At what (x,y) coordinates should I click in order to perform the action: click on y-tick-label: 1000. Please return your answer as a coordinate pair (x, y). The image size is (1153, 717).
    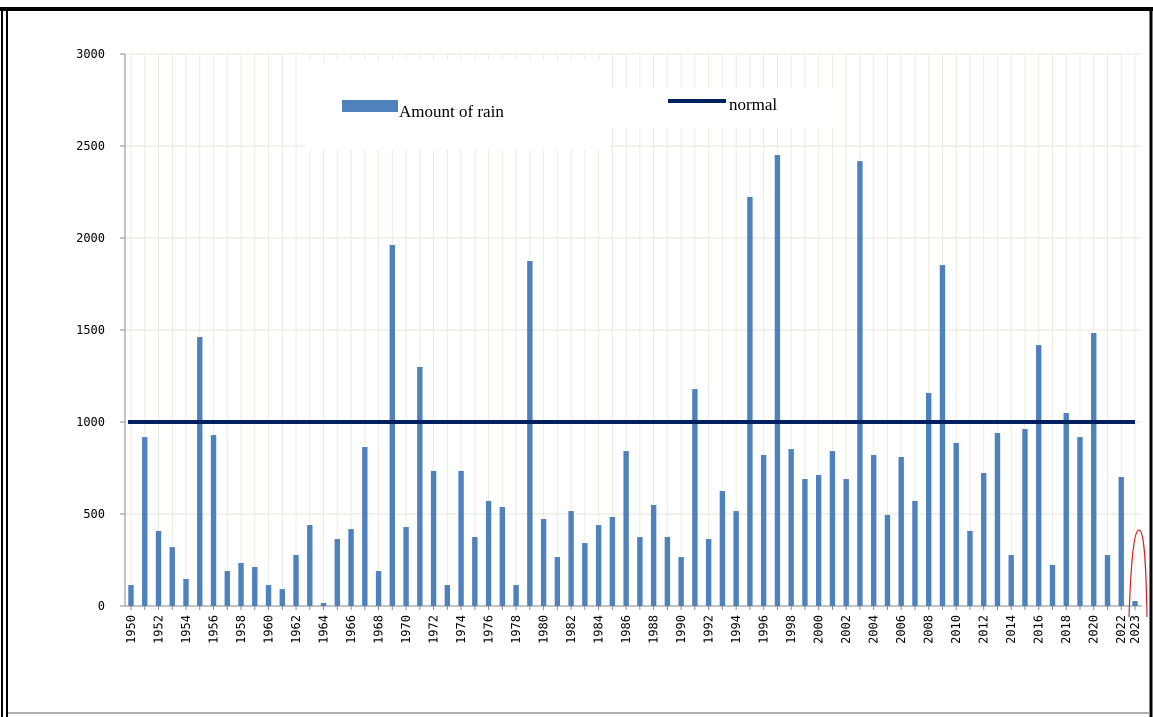
    Looking at the image, I should click on (90, 422).